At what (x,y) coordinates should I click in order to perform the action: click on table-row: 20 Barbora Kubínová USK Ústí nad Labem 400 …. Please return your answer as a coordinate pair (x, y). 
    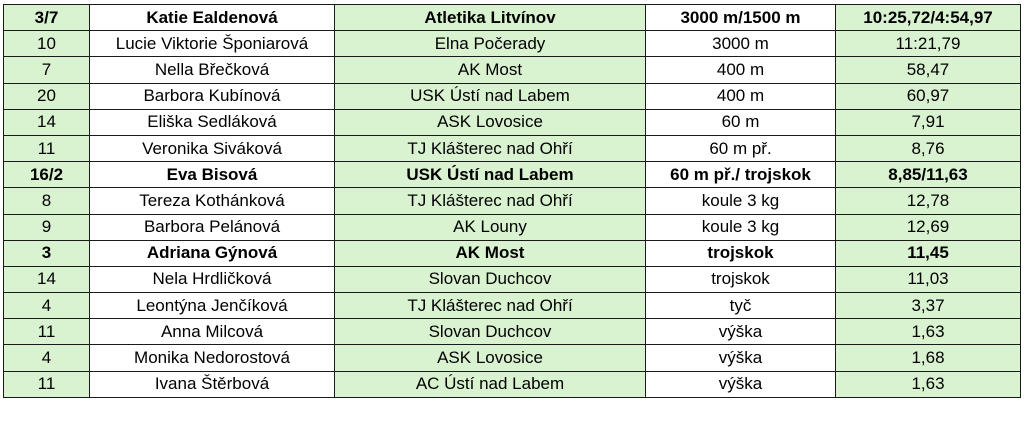
    Looking at the image, I should click on (512, 96).